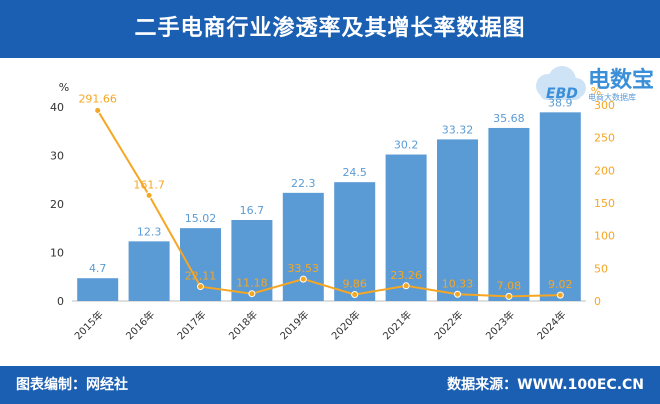  I want to click on header-bar: 二手电商行业渗透率及其增长率数据图, so click(330, 29).